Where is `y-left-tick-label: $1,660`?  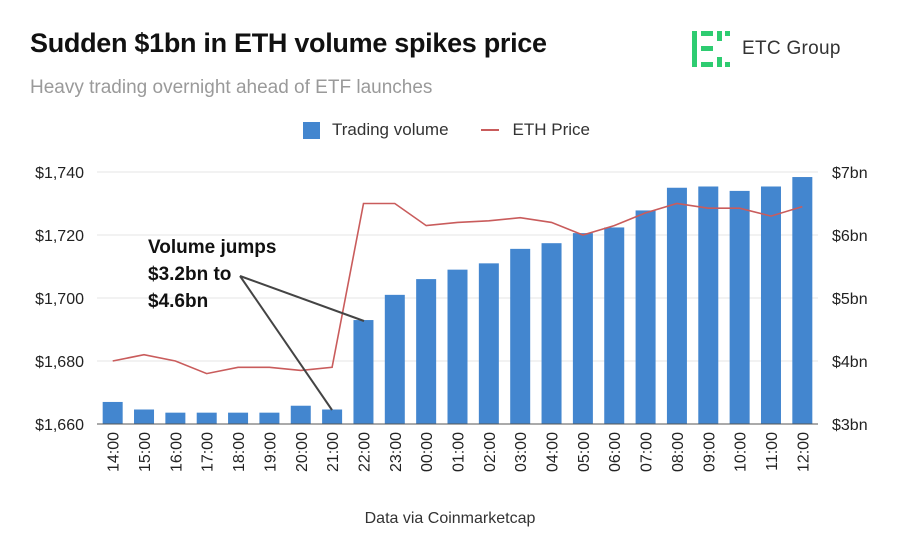 y-left-tick-label: $1,660 is located at coordinates (59, 425).